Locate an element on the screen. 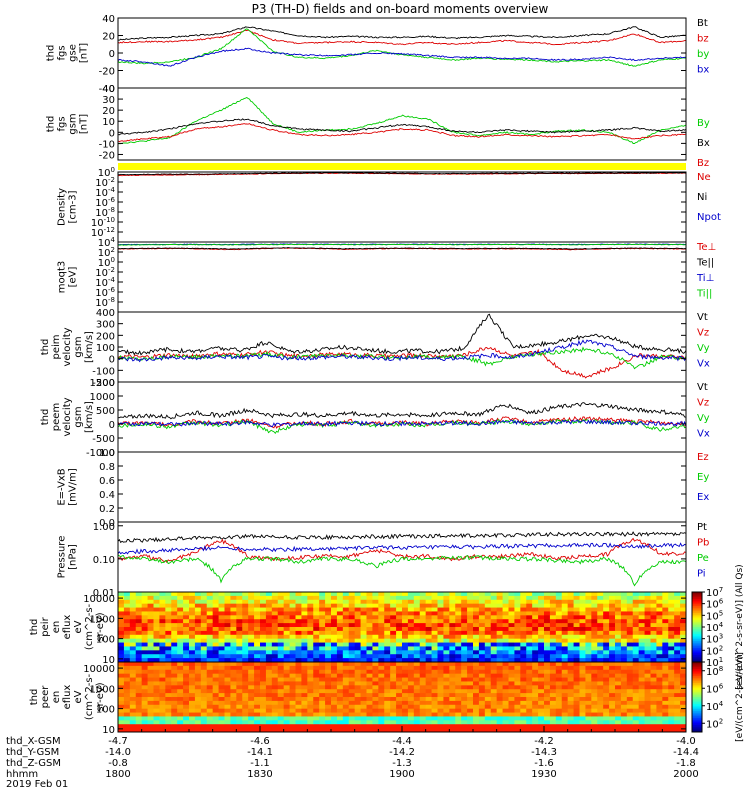 The height and width of the screenshot is (800, 750). y-axis-label: thd is located at coordinates (51, 53).